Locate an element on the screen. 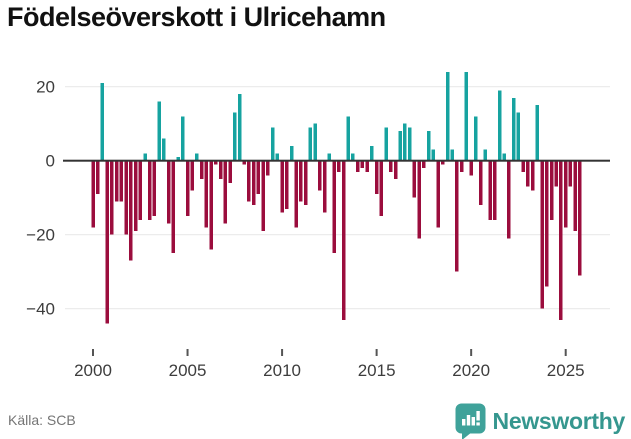 The image size is (631, 439). x-tick-label: 2020 is located at coordinates (471, 370).